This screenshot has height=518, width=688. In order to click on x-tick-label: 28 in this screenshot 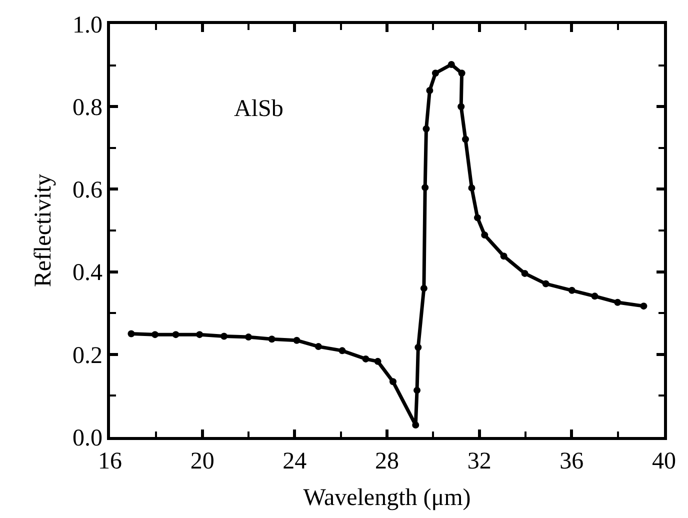, I will do `click(387, 461)`.